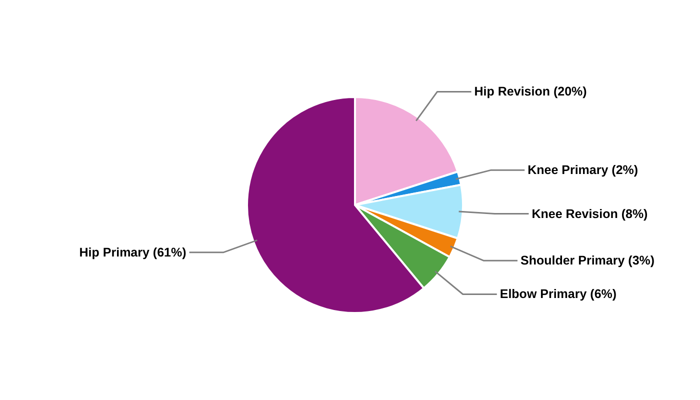 The width and height of the screenshot is (700, 400). I want to click on slice-label: Knee Primary (2%), so click(583, 170).